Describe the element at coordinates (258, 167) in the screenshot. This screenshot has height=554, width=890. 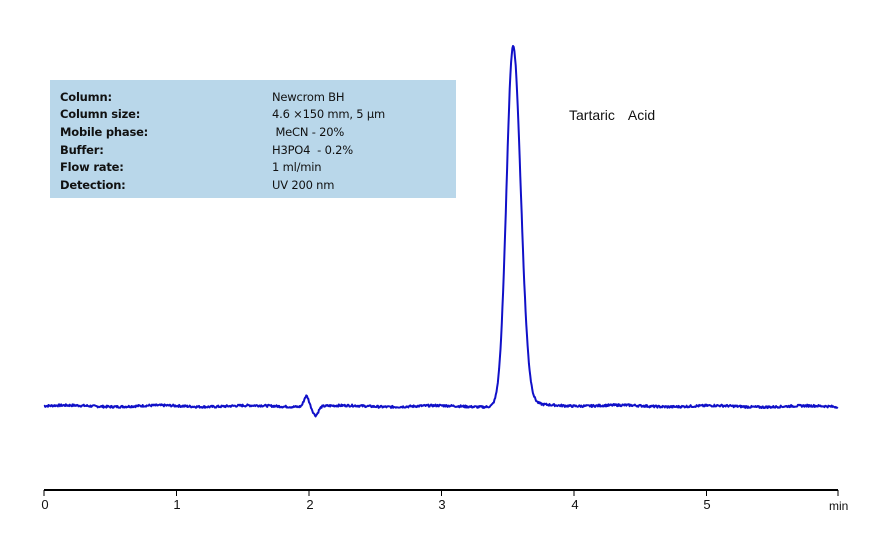
I see `info-row-flow-rate: Flow rate: 1 ml/min` at that location.